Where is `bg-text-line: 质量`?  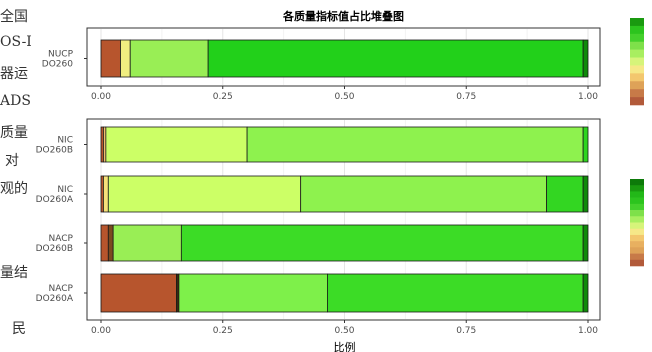 bg-text-line: 质量 is located at coordinates (14, 133).